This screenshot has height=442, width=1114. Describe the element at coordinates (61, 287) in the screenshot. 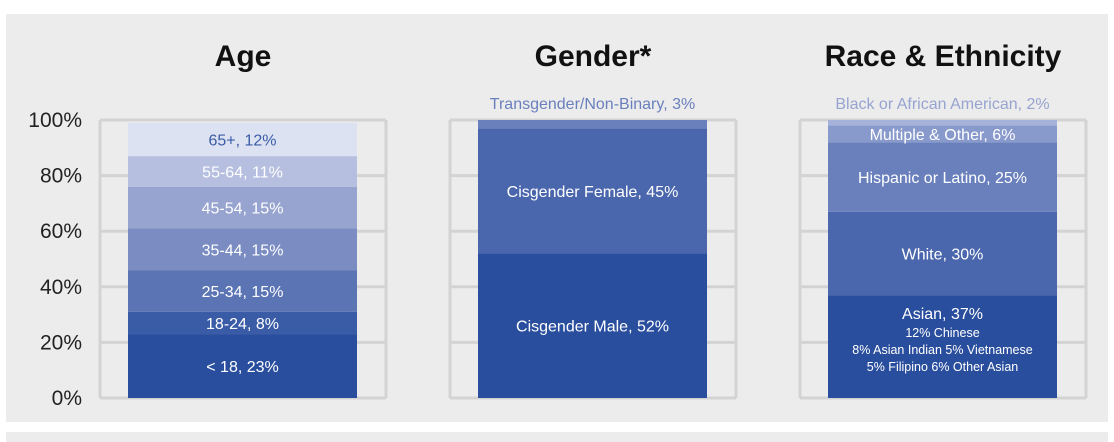

I see `y-tick-label: 40%` at that location.